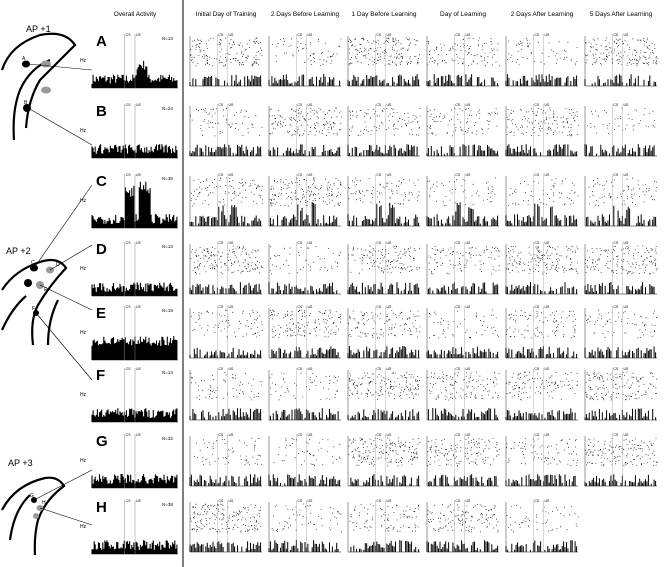 The height and width of the screenshot is (567, 666). I want to click on section-label: AP +3, so click(20, 463).